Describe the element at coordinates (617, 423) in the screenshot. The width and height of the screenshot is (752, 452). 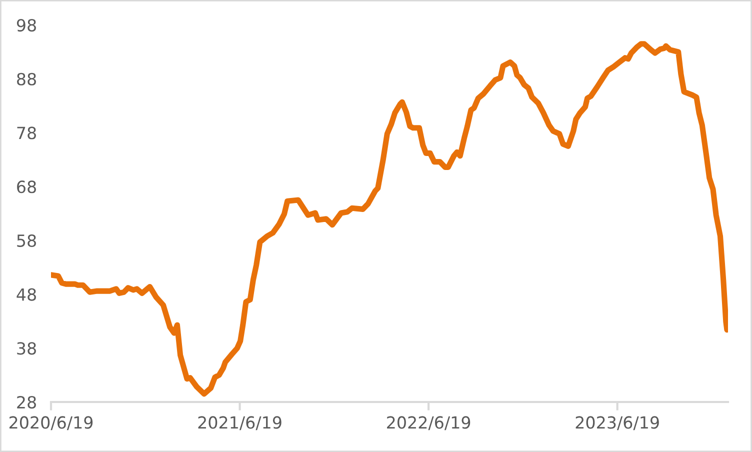
I see `x-tick-label: 2023/6/19` at that location.